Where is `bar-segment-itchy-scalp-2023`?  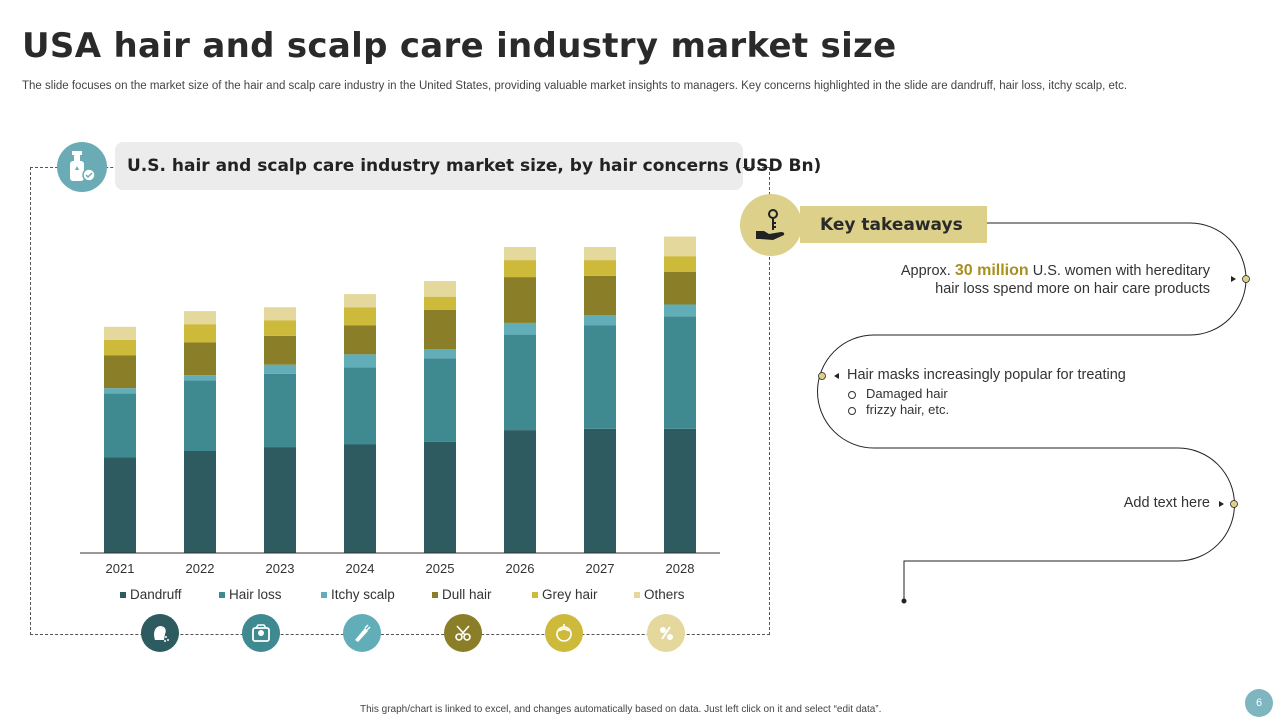
bar-segment-itchy-scalp-2023 is located at coordinates (280, 369).